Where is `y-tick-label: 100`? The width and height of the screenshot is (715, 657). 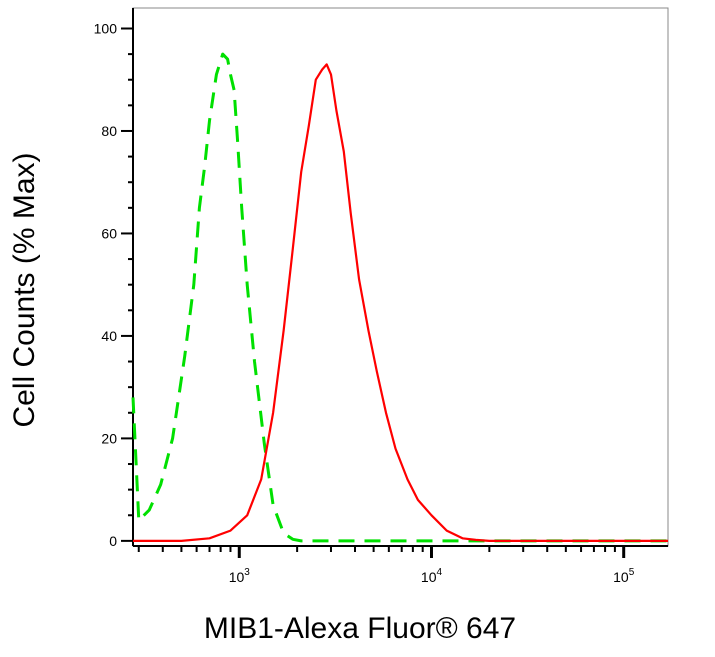
y-tick-label: 100 is located at coordinates (106, 28).